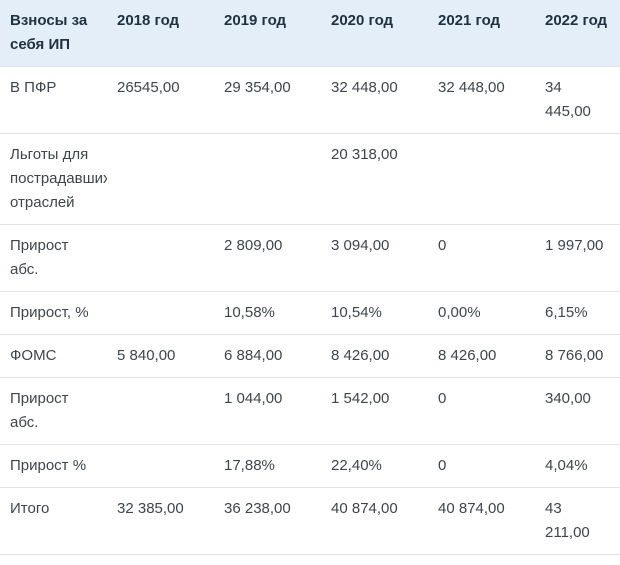  I want to click on table-row: Прирост абс. 3 853,004 636,0002 337,00, so click(310, 559).